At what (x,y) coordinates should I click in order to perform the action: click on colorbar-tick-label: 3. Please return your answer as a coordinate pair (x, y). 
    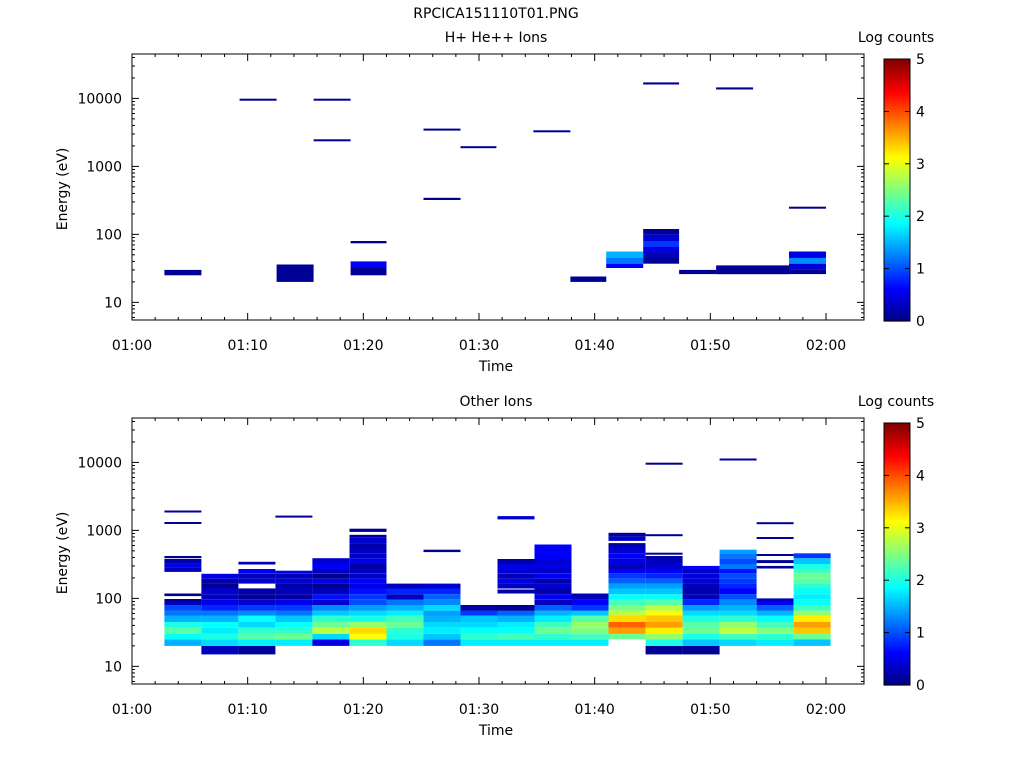
    Looking at the image, I should click on (920, 529).